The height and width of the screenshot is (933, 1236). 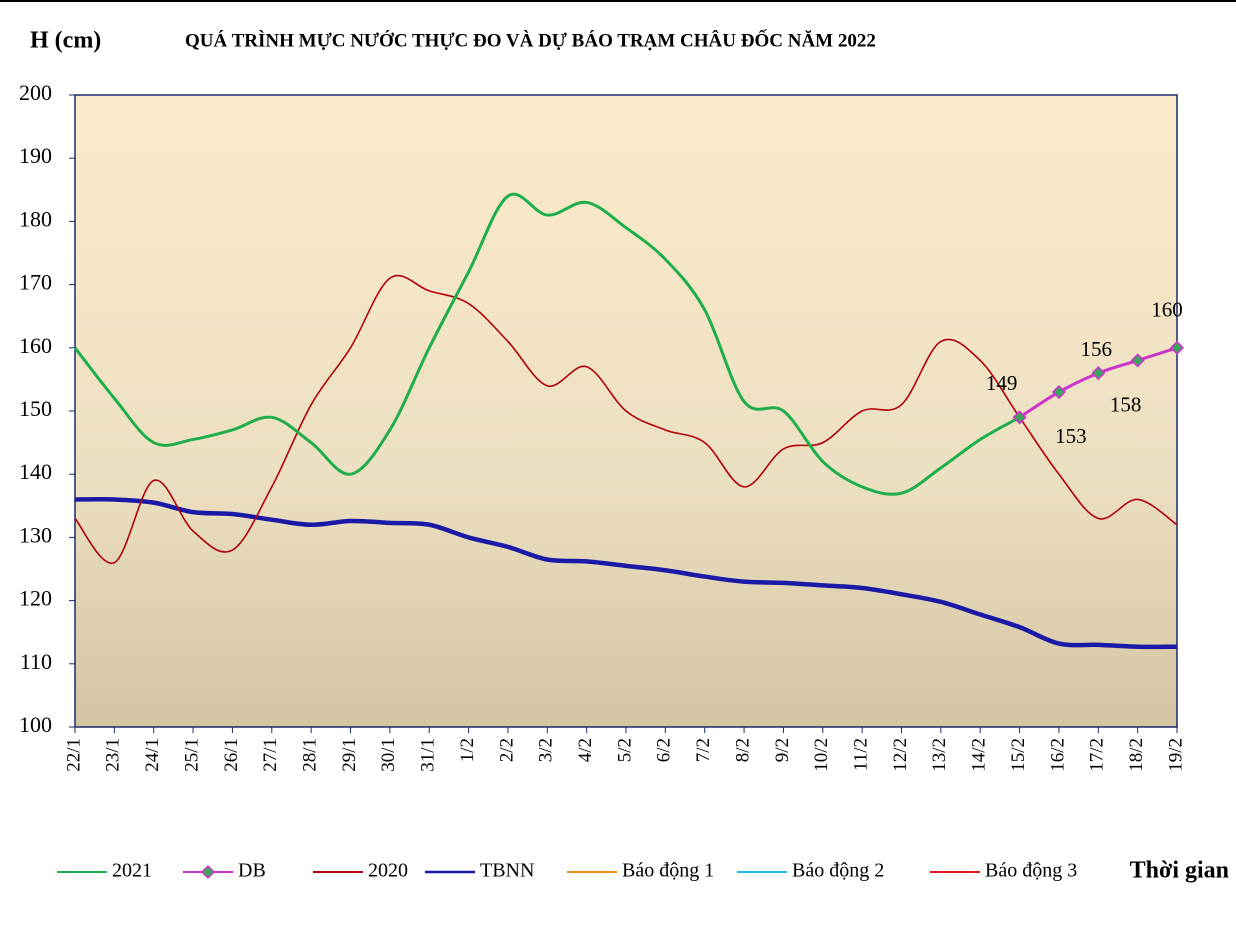 I want to click on x-tick-label: 5/2, so click(x=624, y=750).